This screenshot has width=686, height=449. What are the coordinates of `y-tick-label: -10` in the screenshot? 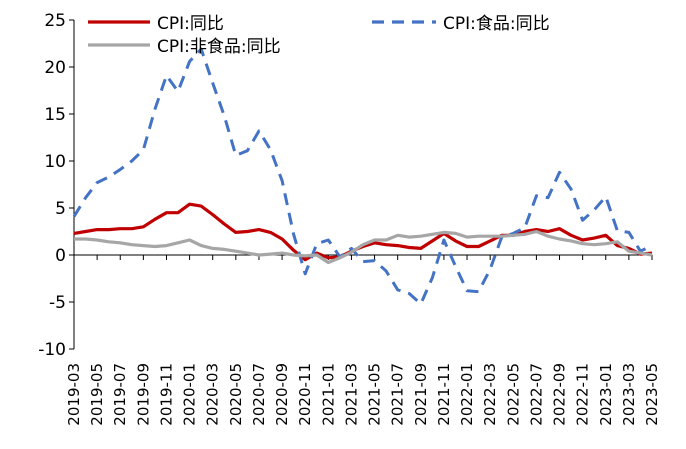 It's located at (52, 350).